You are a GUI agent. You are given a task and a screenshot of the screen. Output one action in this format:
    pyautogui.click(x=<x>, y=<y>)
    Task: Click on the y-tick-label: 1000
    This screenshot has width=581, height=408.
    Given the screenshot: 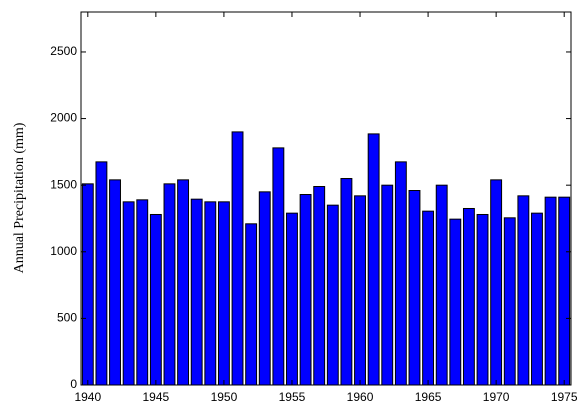 What is the action you would take?
    pyautogui.click(x=63, y=251)
    